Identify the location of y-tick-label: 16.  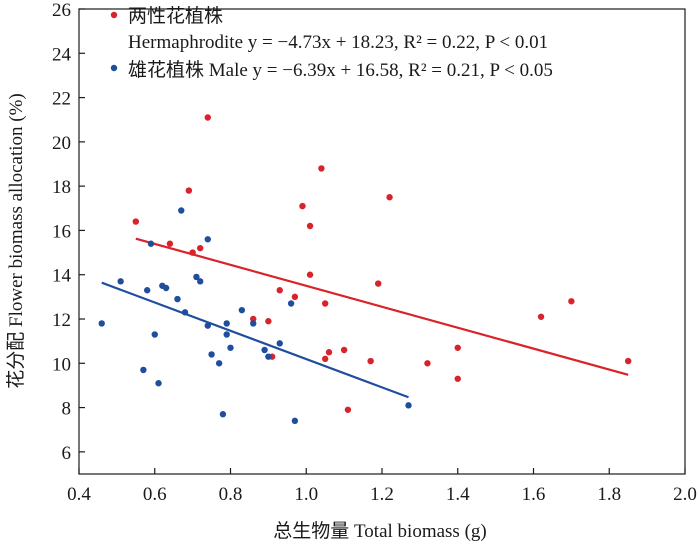
(61, 231).